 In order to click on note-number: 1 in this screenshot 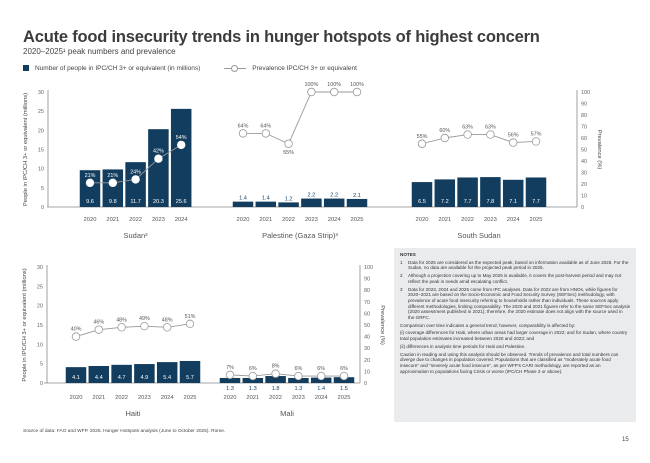, I will do `click(401, 262)`.